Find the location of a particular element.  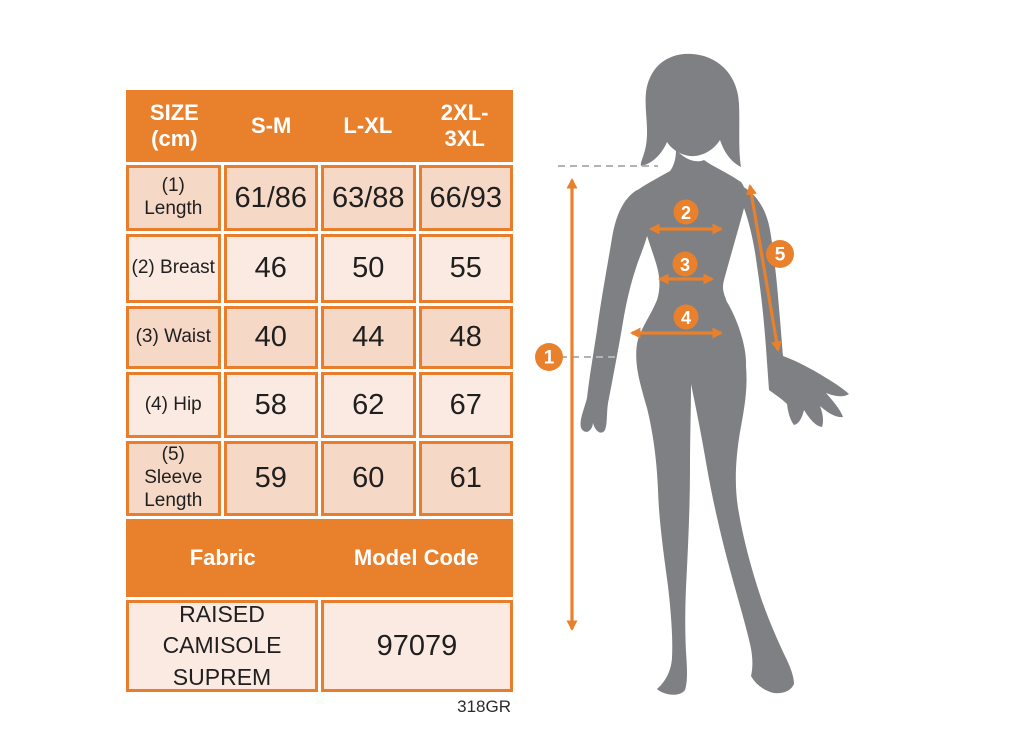

badge-4-number: 4 is located at coordinates (686, 318).